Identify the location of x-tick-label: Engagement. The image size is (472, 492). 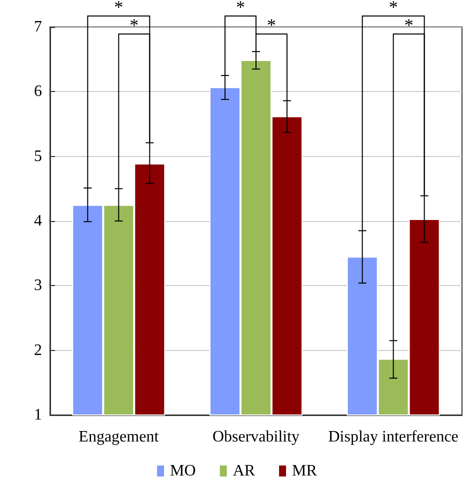
(119, 437).